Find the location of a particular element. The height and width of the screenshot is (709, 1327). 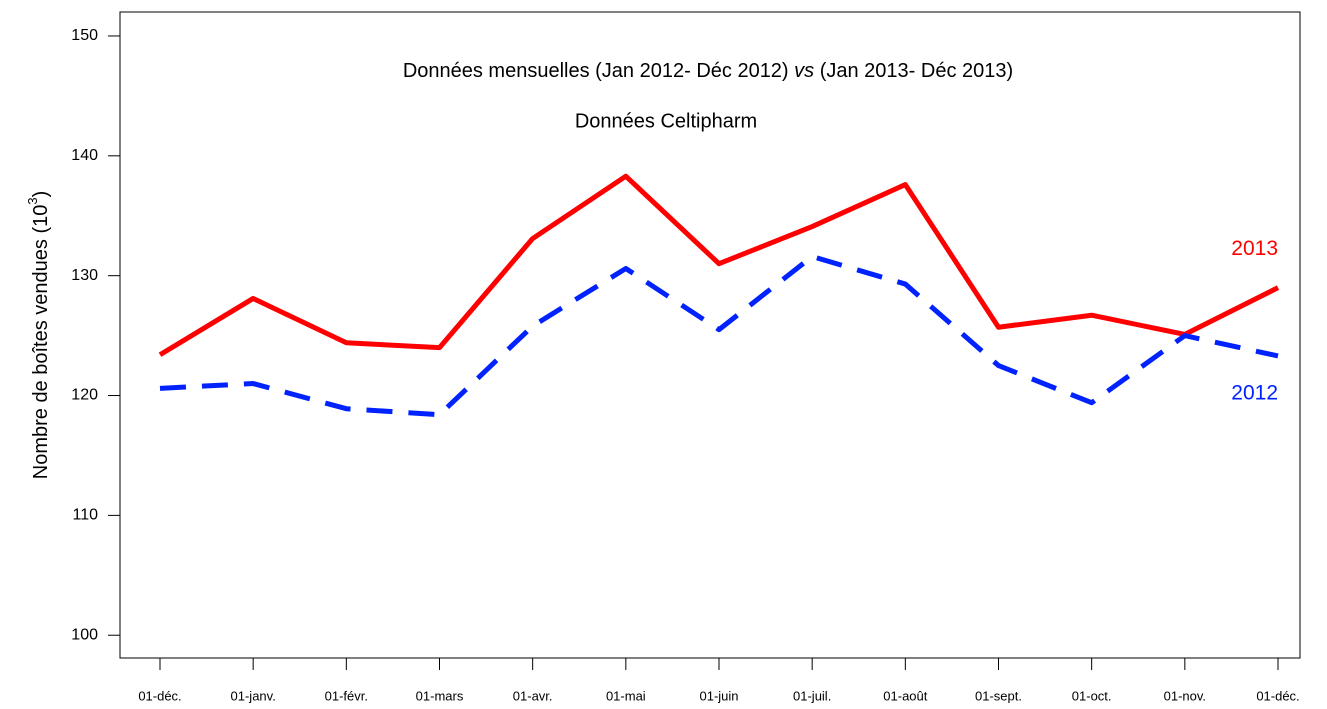

y-axis-label: Nombre de boîtes vendues (103) is located at coordinates (38, 335).